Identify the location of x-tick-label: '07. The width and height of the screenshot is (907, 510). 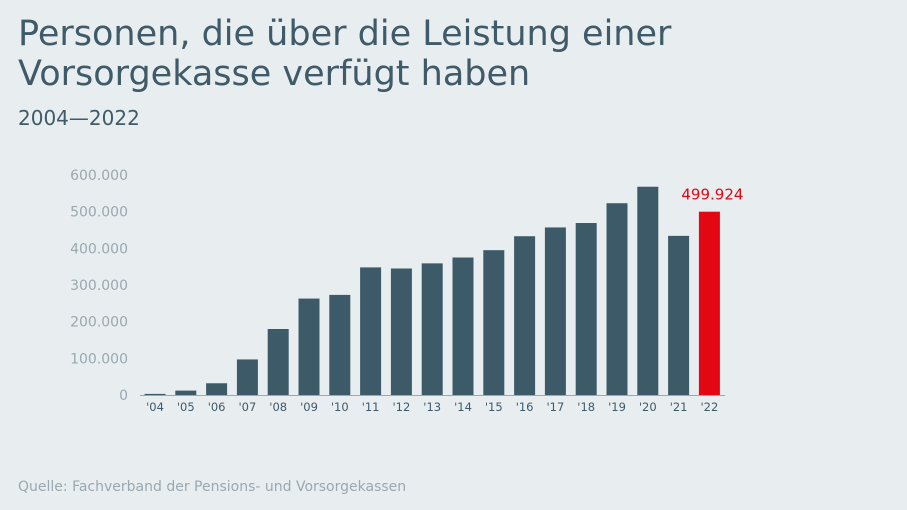
(248, 407).